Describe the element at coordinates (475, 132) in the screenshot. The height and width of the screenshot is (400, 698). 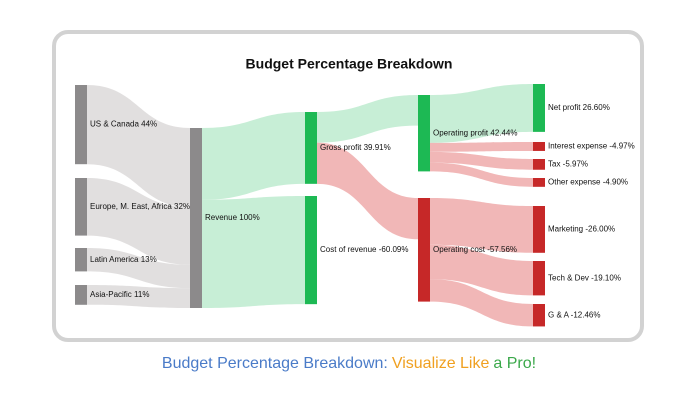
I see `node-label: Operating profit 42.44%` at that location.